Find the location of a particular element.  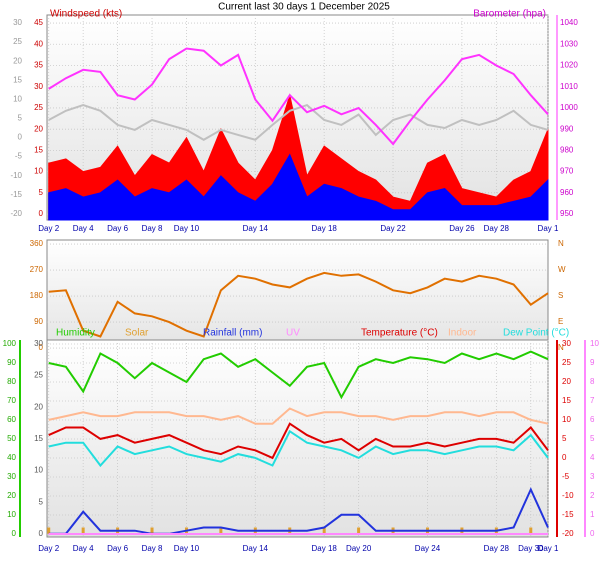

y2-tick-label: -10 is located at coordinates (568, 495).